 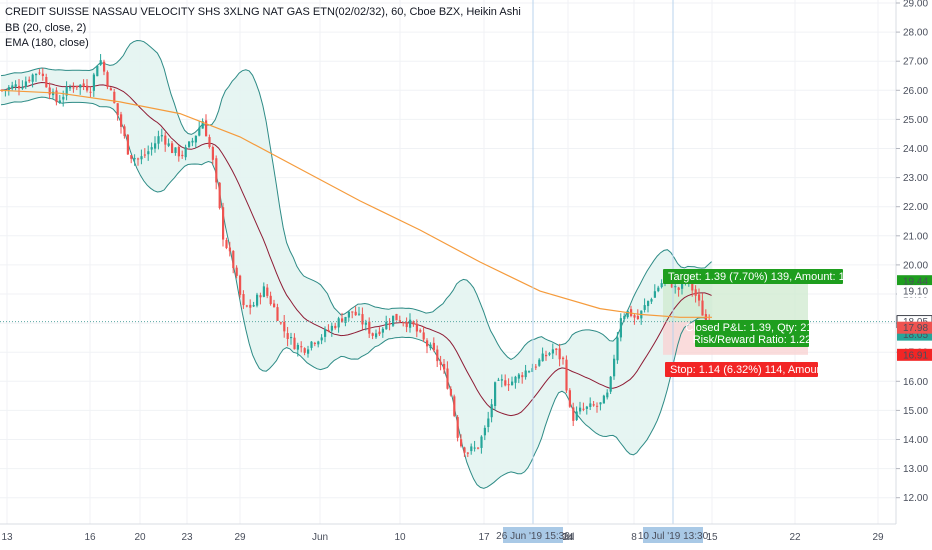 What do you see at coordinates (914, 354) in the screenshot?
I see `price-tag-stop: 16.91` at bounding box center [914, 354].